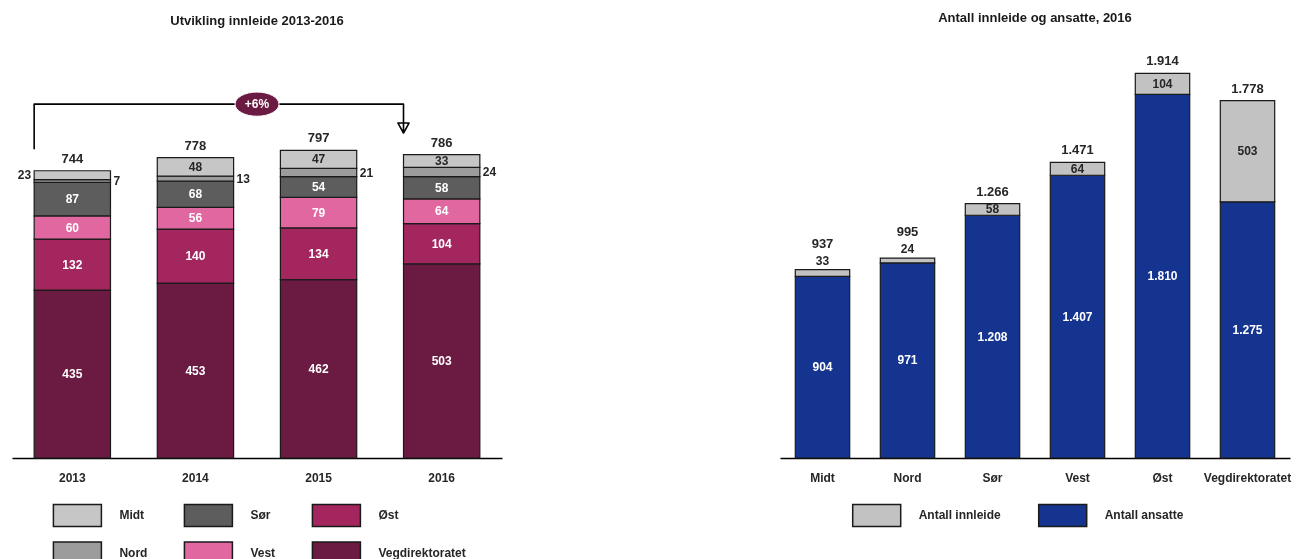  What do you see at coordinates (388, 515) in the screenshot?
I see `legend-label: Øst` at bounding box center [388, 515].